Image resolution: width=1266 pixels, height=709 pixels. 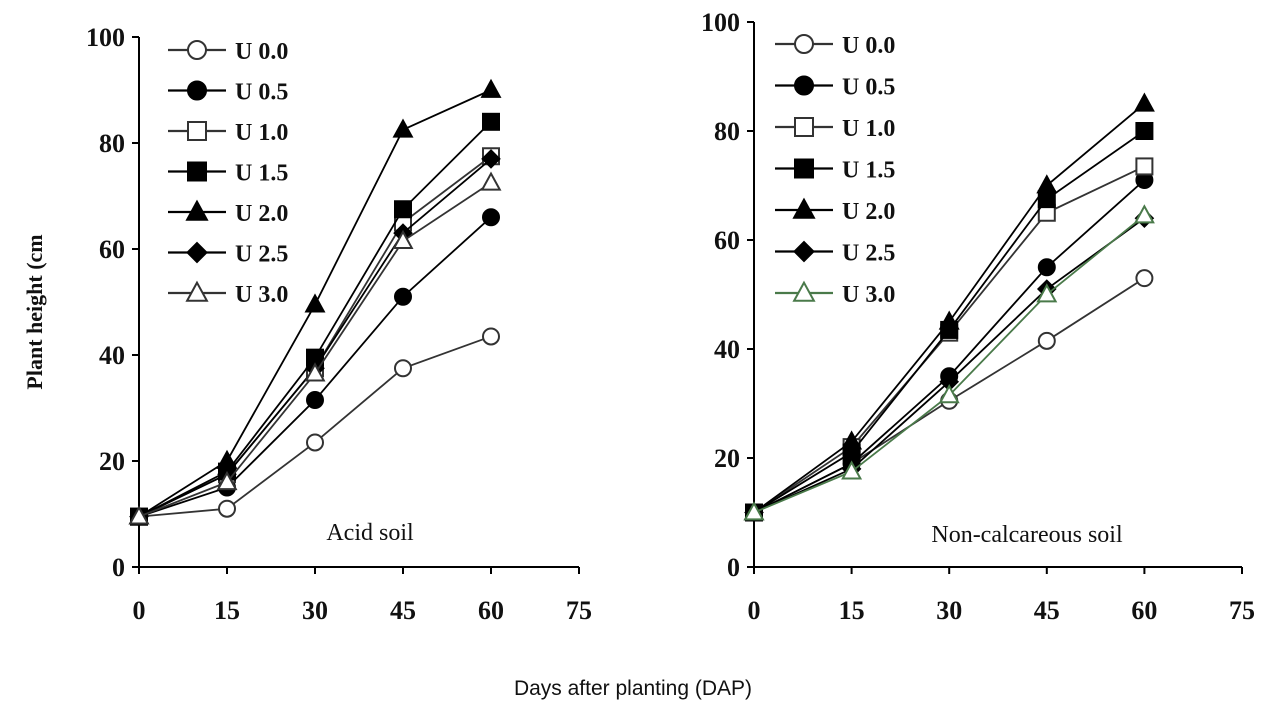 What do you see at coordinates (34, 311) in the screenshot?
I see `y-axis-label: Plant height (cm` at bounding box center [34, 311].